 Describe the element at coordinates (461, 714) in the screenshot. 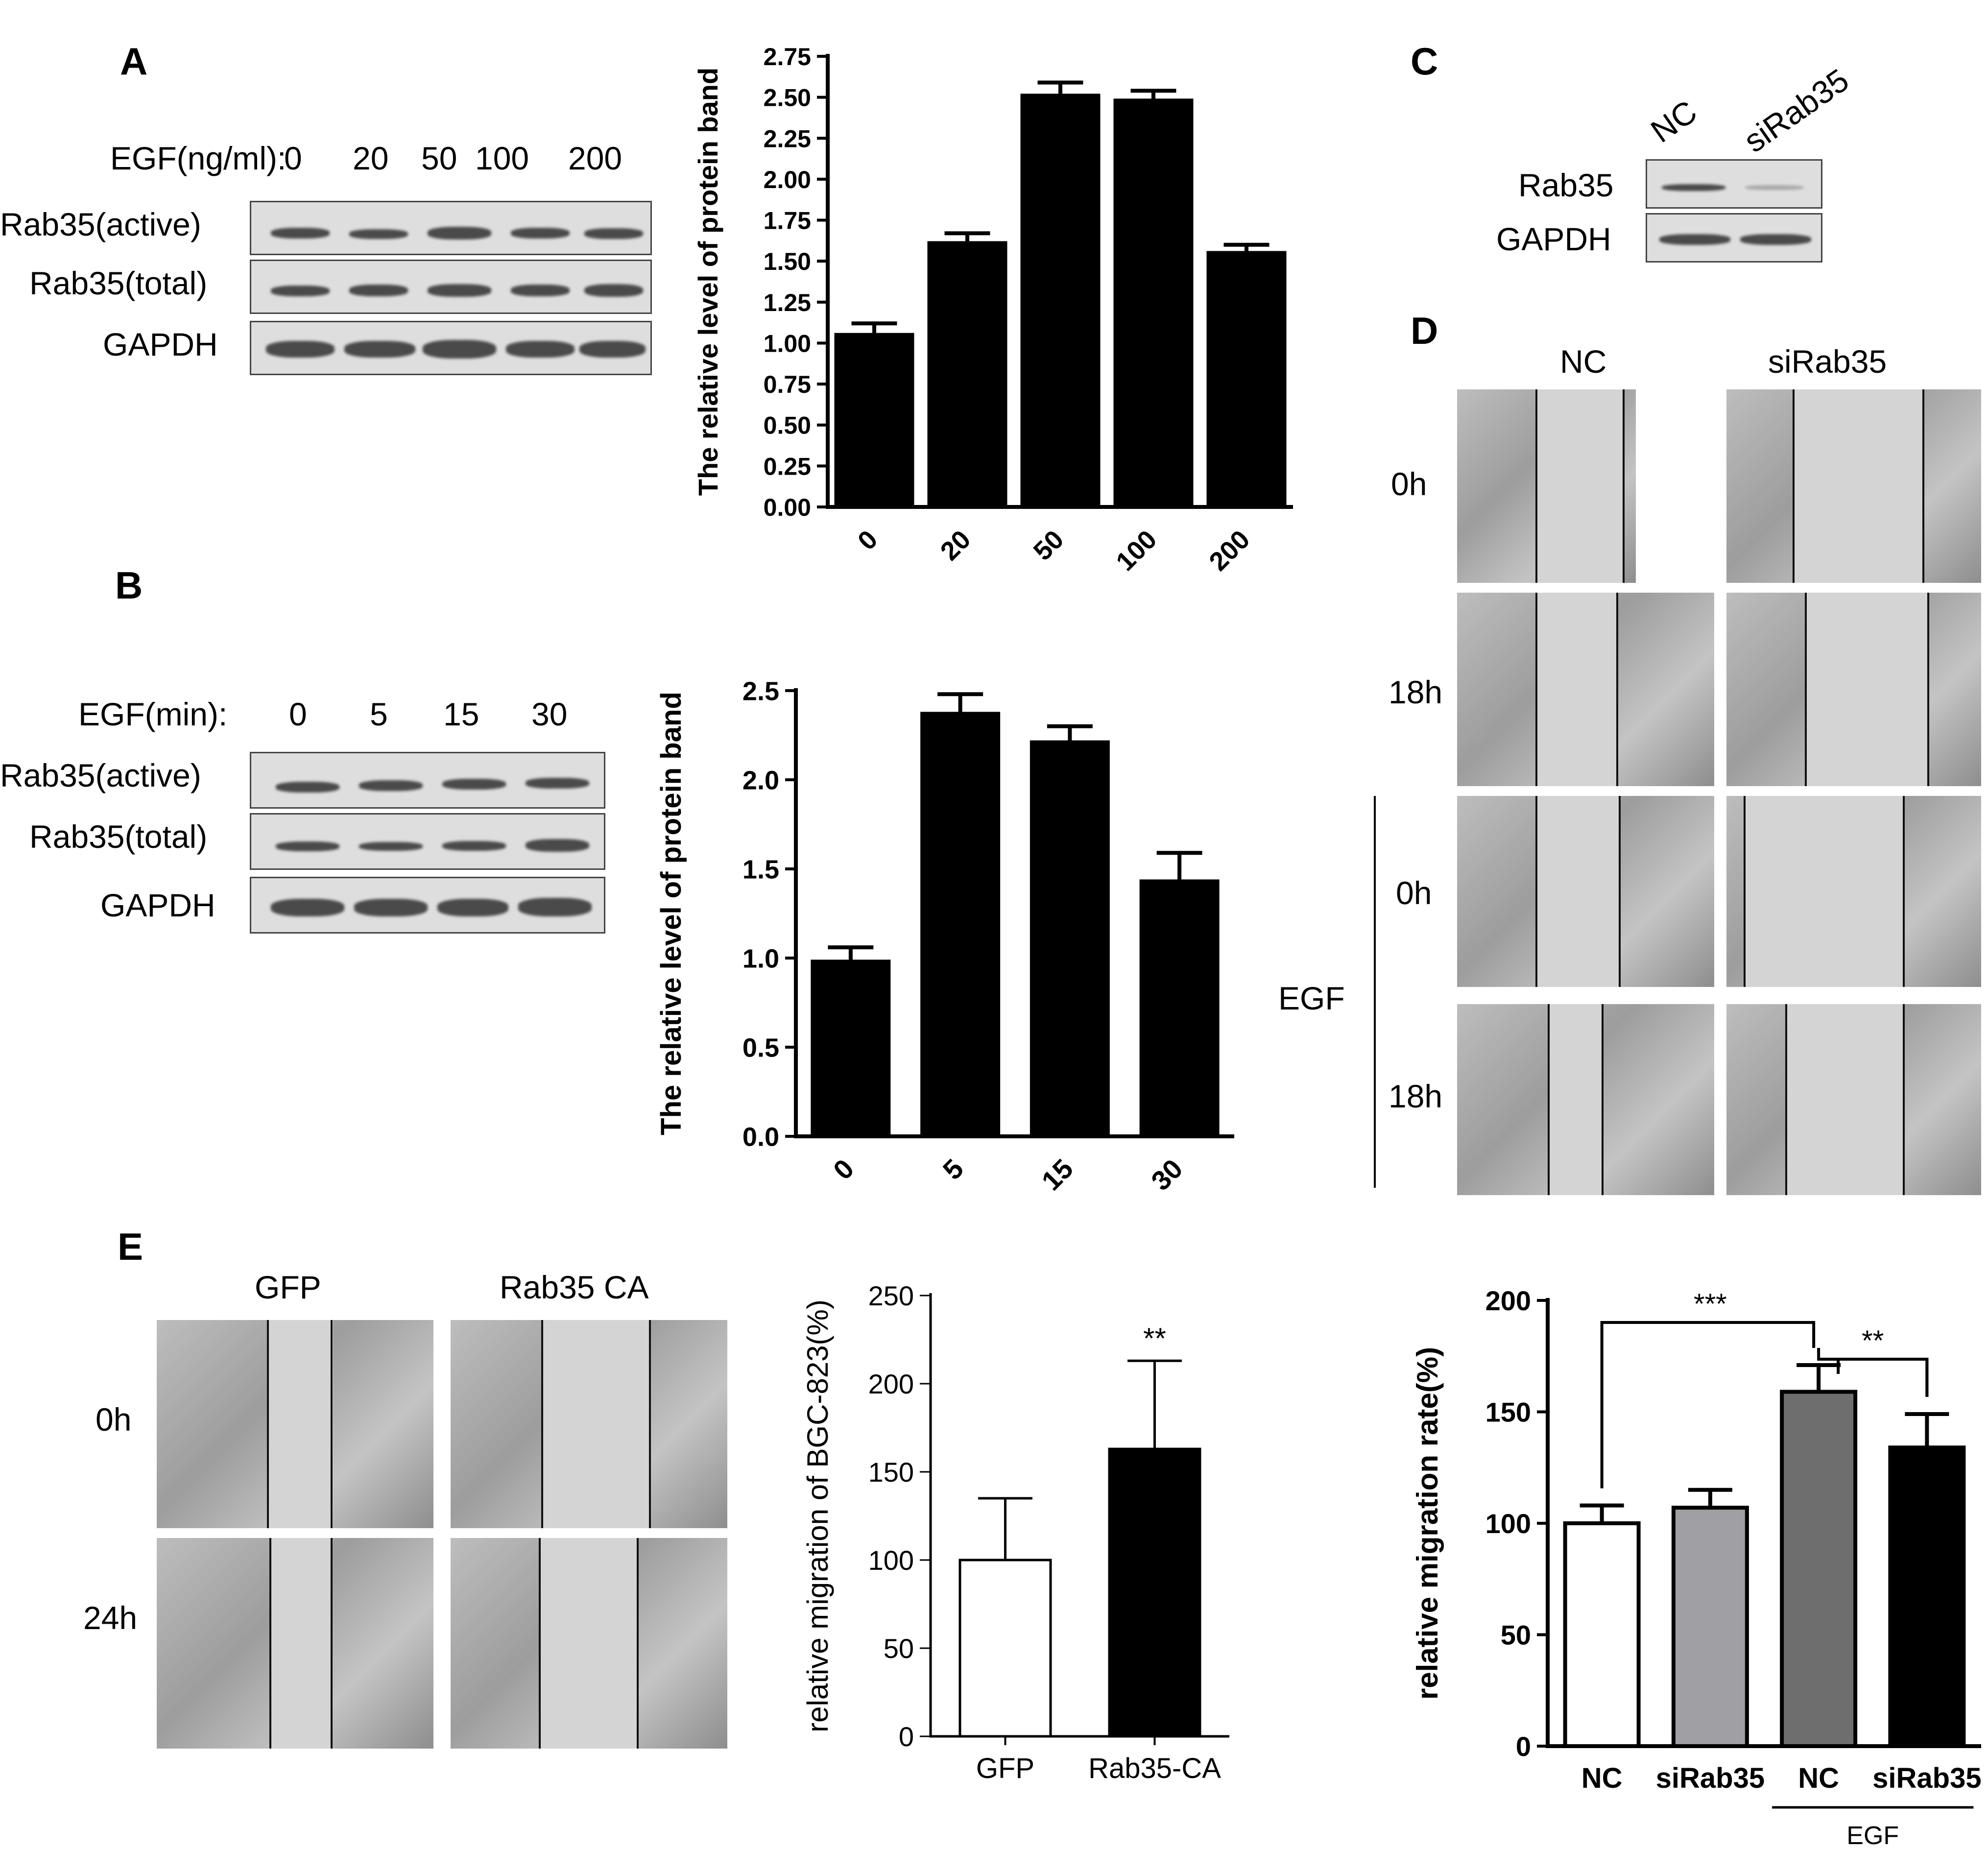

I see `blot-b-lane-label: 15` at that location.